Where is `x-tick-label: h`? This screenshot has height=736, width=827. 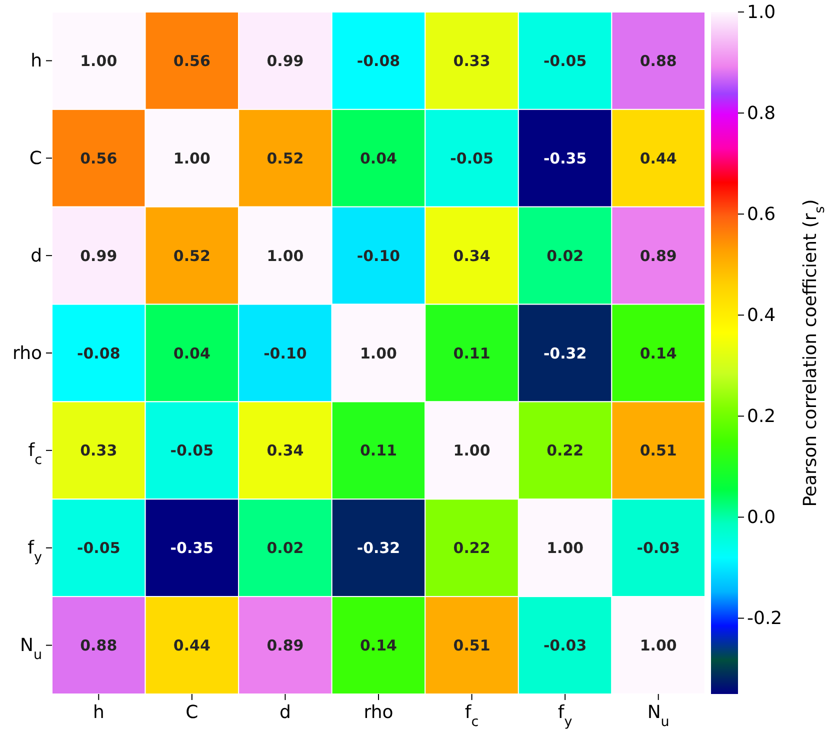 x-tick-label: h is located at coordinates (98, 712).